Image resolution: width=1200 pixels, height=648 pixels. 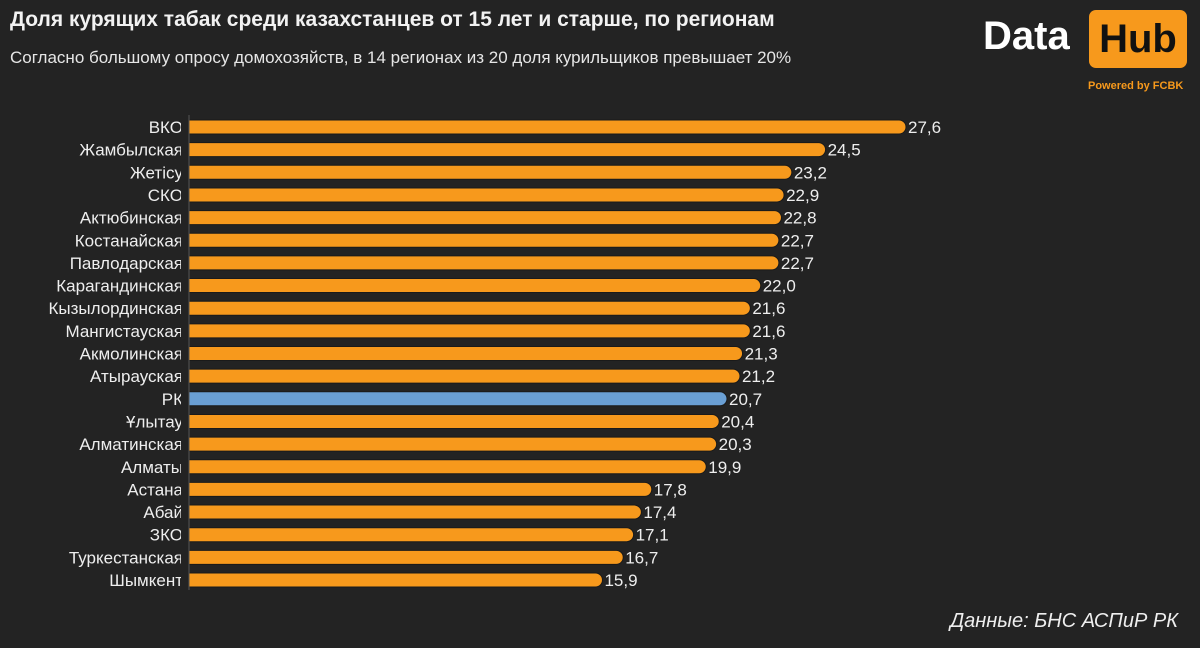 I want to click on value-label: 15,9, so click(x=620, y=580).